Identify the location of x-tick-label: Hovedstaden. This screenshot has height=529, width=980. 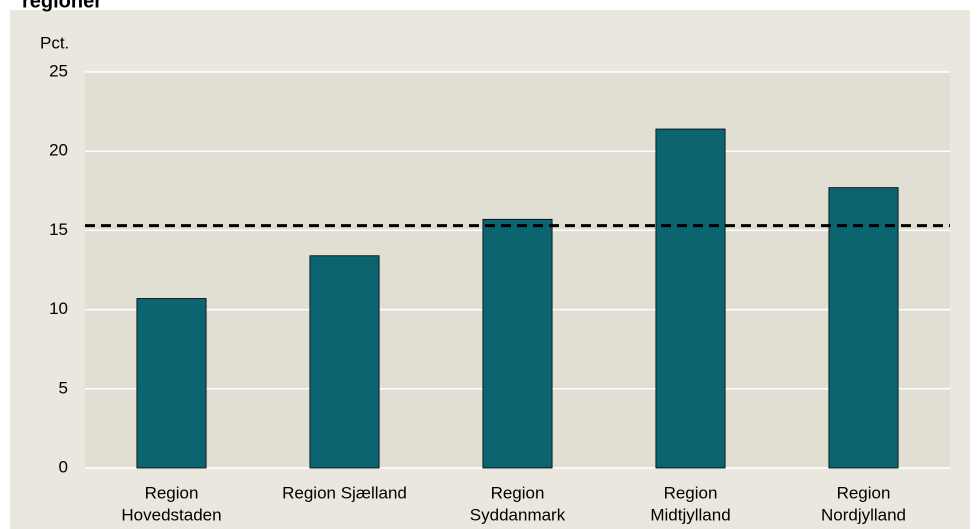
(171, 514).